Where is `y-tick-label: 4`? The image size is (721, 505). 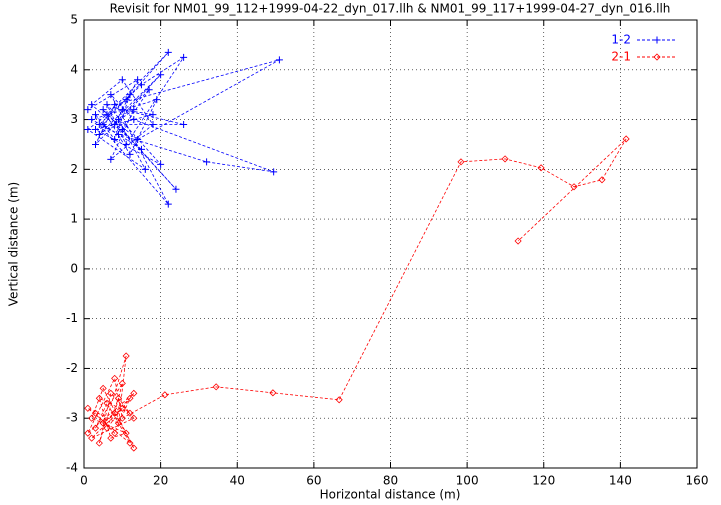 y-tick-label: 4 is located at coordinates (74, 69).